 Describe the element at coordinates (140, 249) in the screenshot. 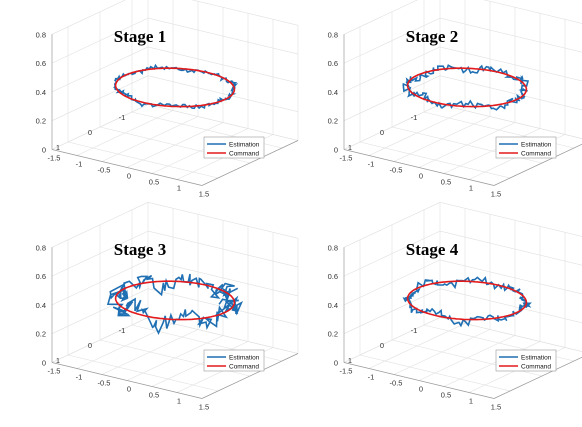

I see `chart-title: Stage 3` at that location.